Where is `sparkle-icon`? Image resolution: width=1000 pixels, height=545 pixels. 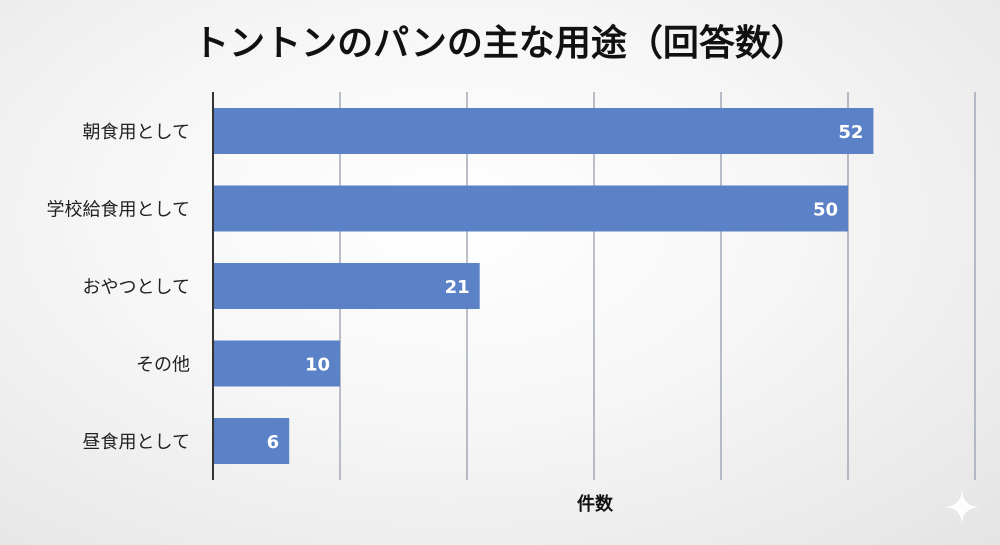 sparkle-icon is located at coordinates (962, 507).